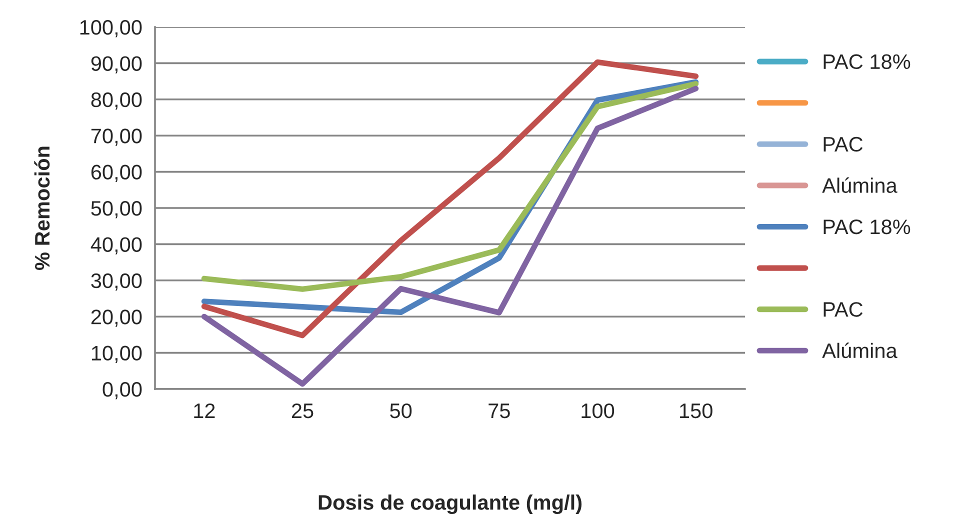 The image size is (967, 518). I want to click on x-tick-label: 100, so click(598, 410).